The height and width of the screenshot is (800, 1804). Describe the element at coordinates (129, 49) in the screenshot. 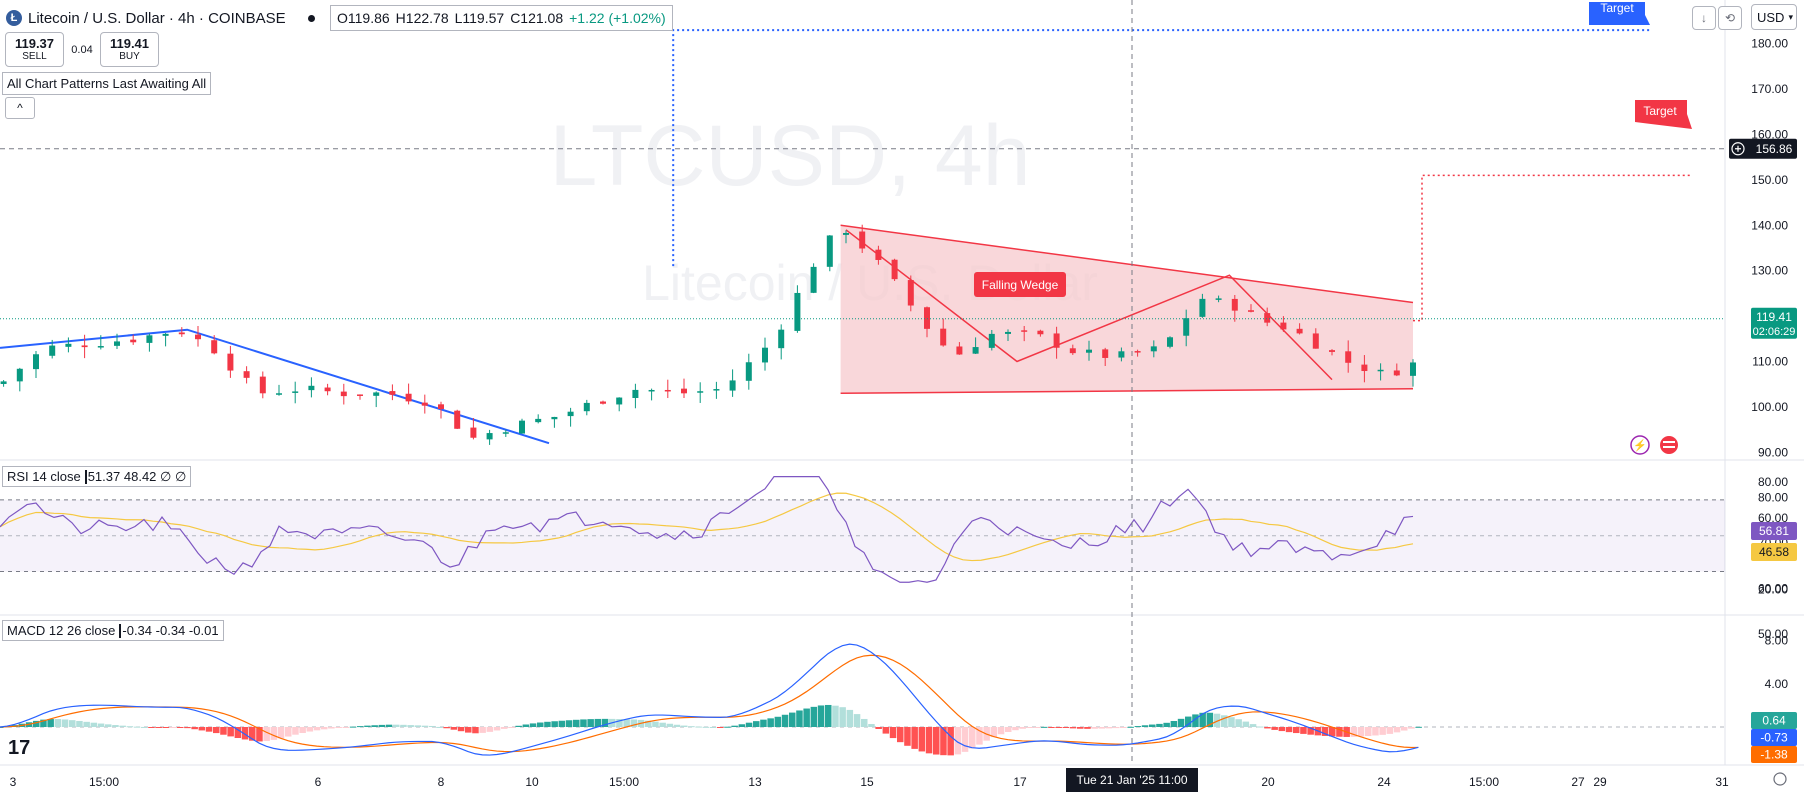

I see `buy-button: 119.41 BUY` at that location.